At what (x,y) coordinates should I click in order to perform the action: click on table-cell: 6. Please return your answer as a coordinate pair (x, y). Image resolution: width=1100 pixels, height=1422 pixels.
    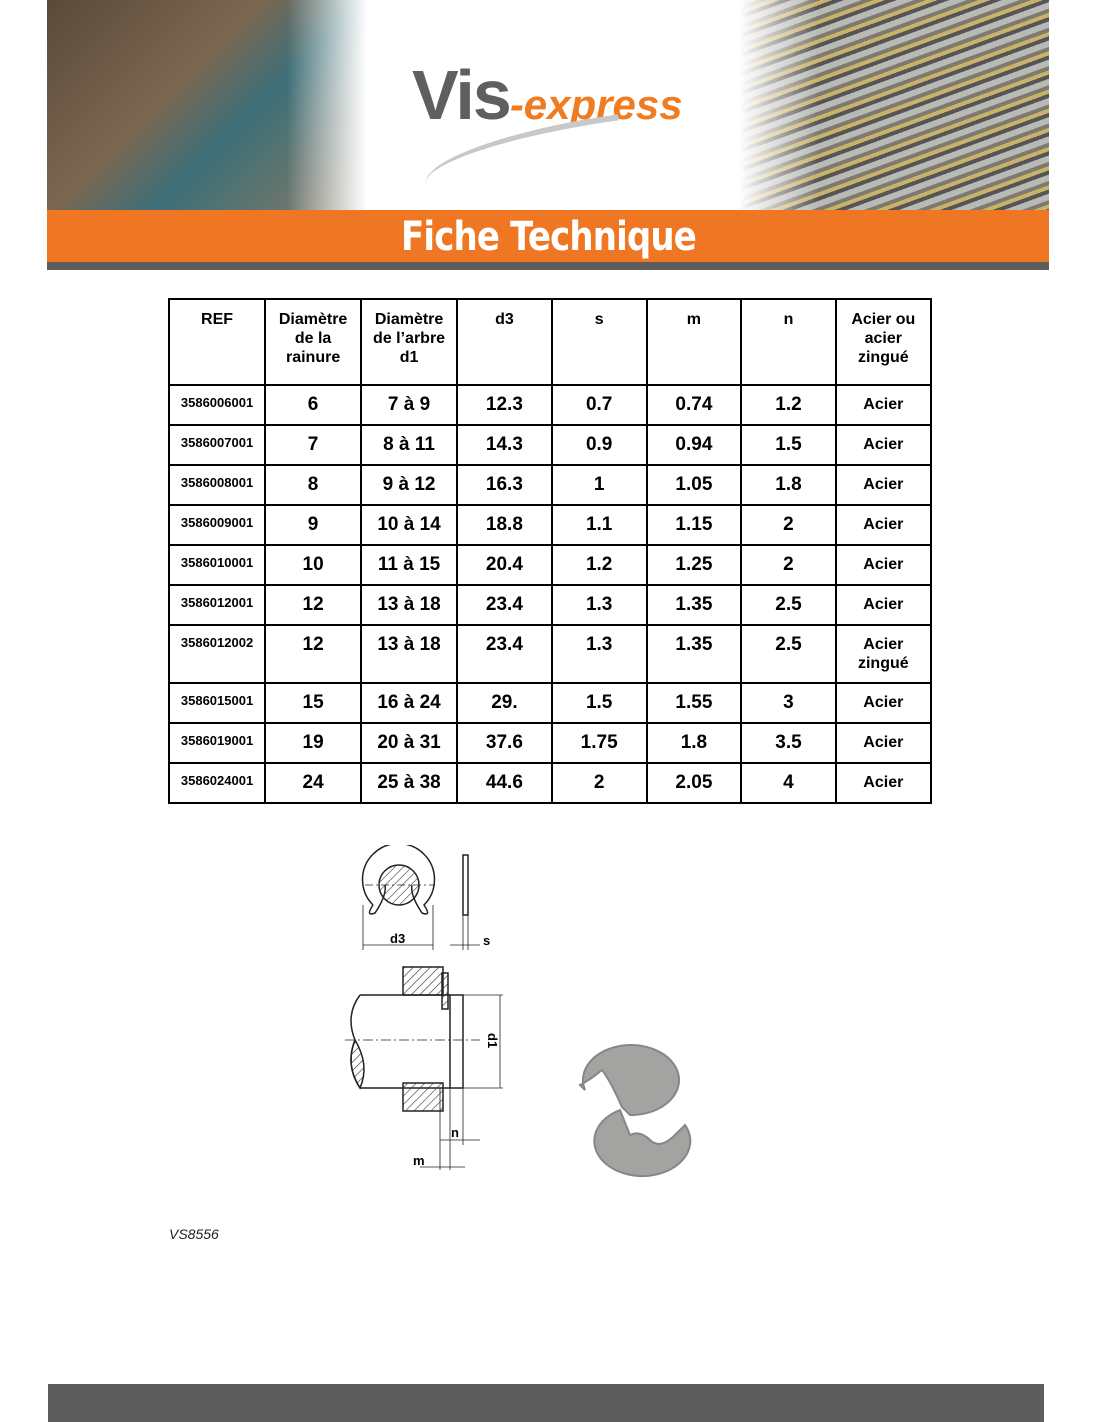
    Looking at the image, I should click on (313, 405).